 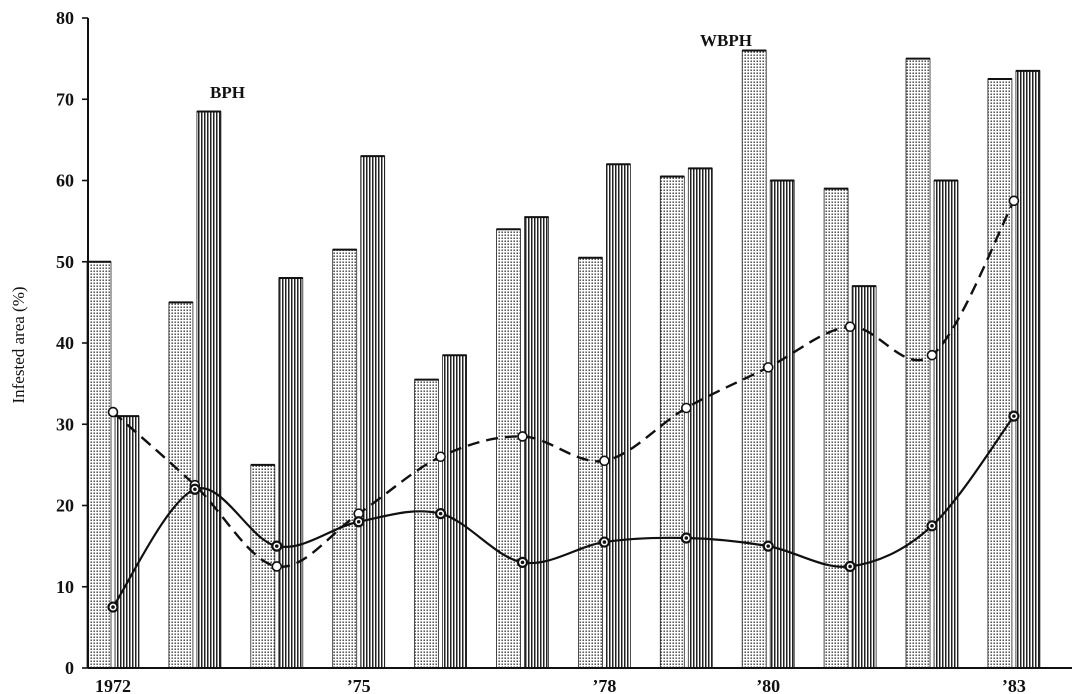 What do you see at coordinates (590, 463) in the screenshot?
I see `bar-wbph-1978` at bounding box center [590, 463].